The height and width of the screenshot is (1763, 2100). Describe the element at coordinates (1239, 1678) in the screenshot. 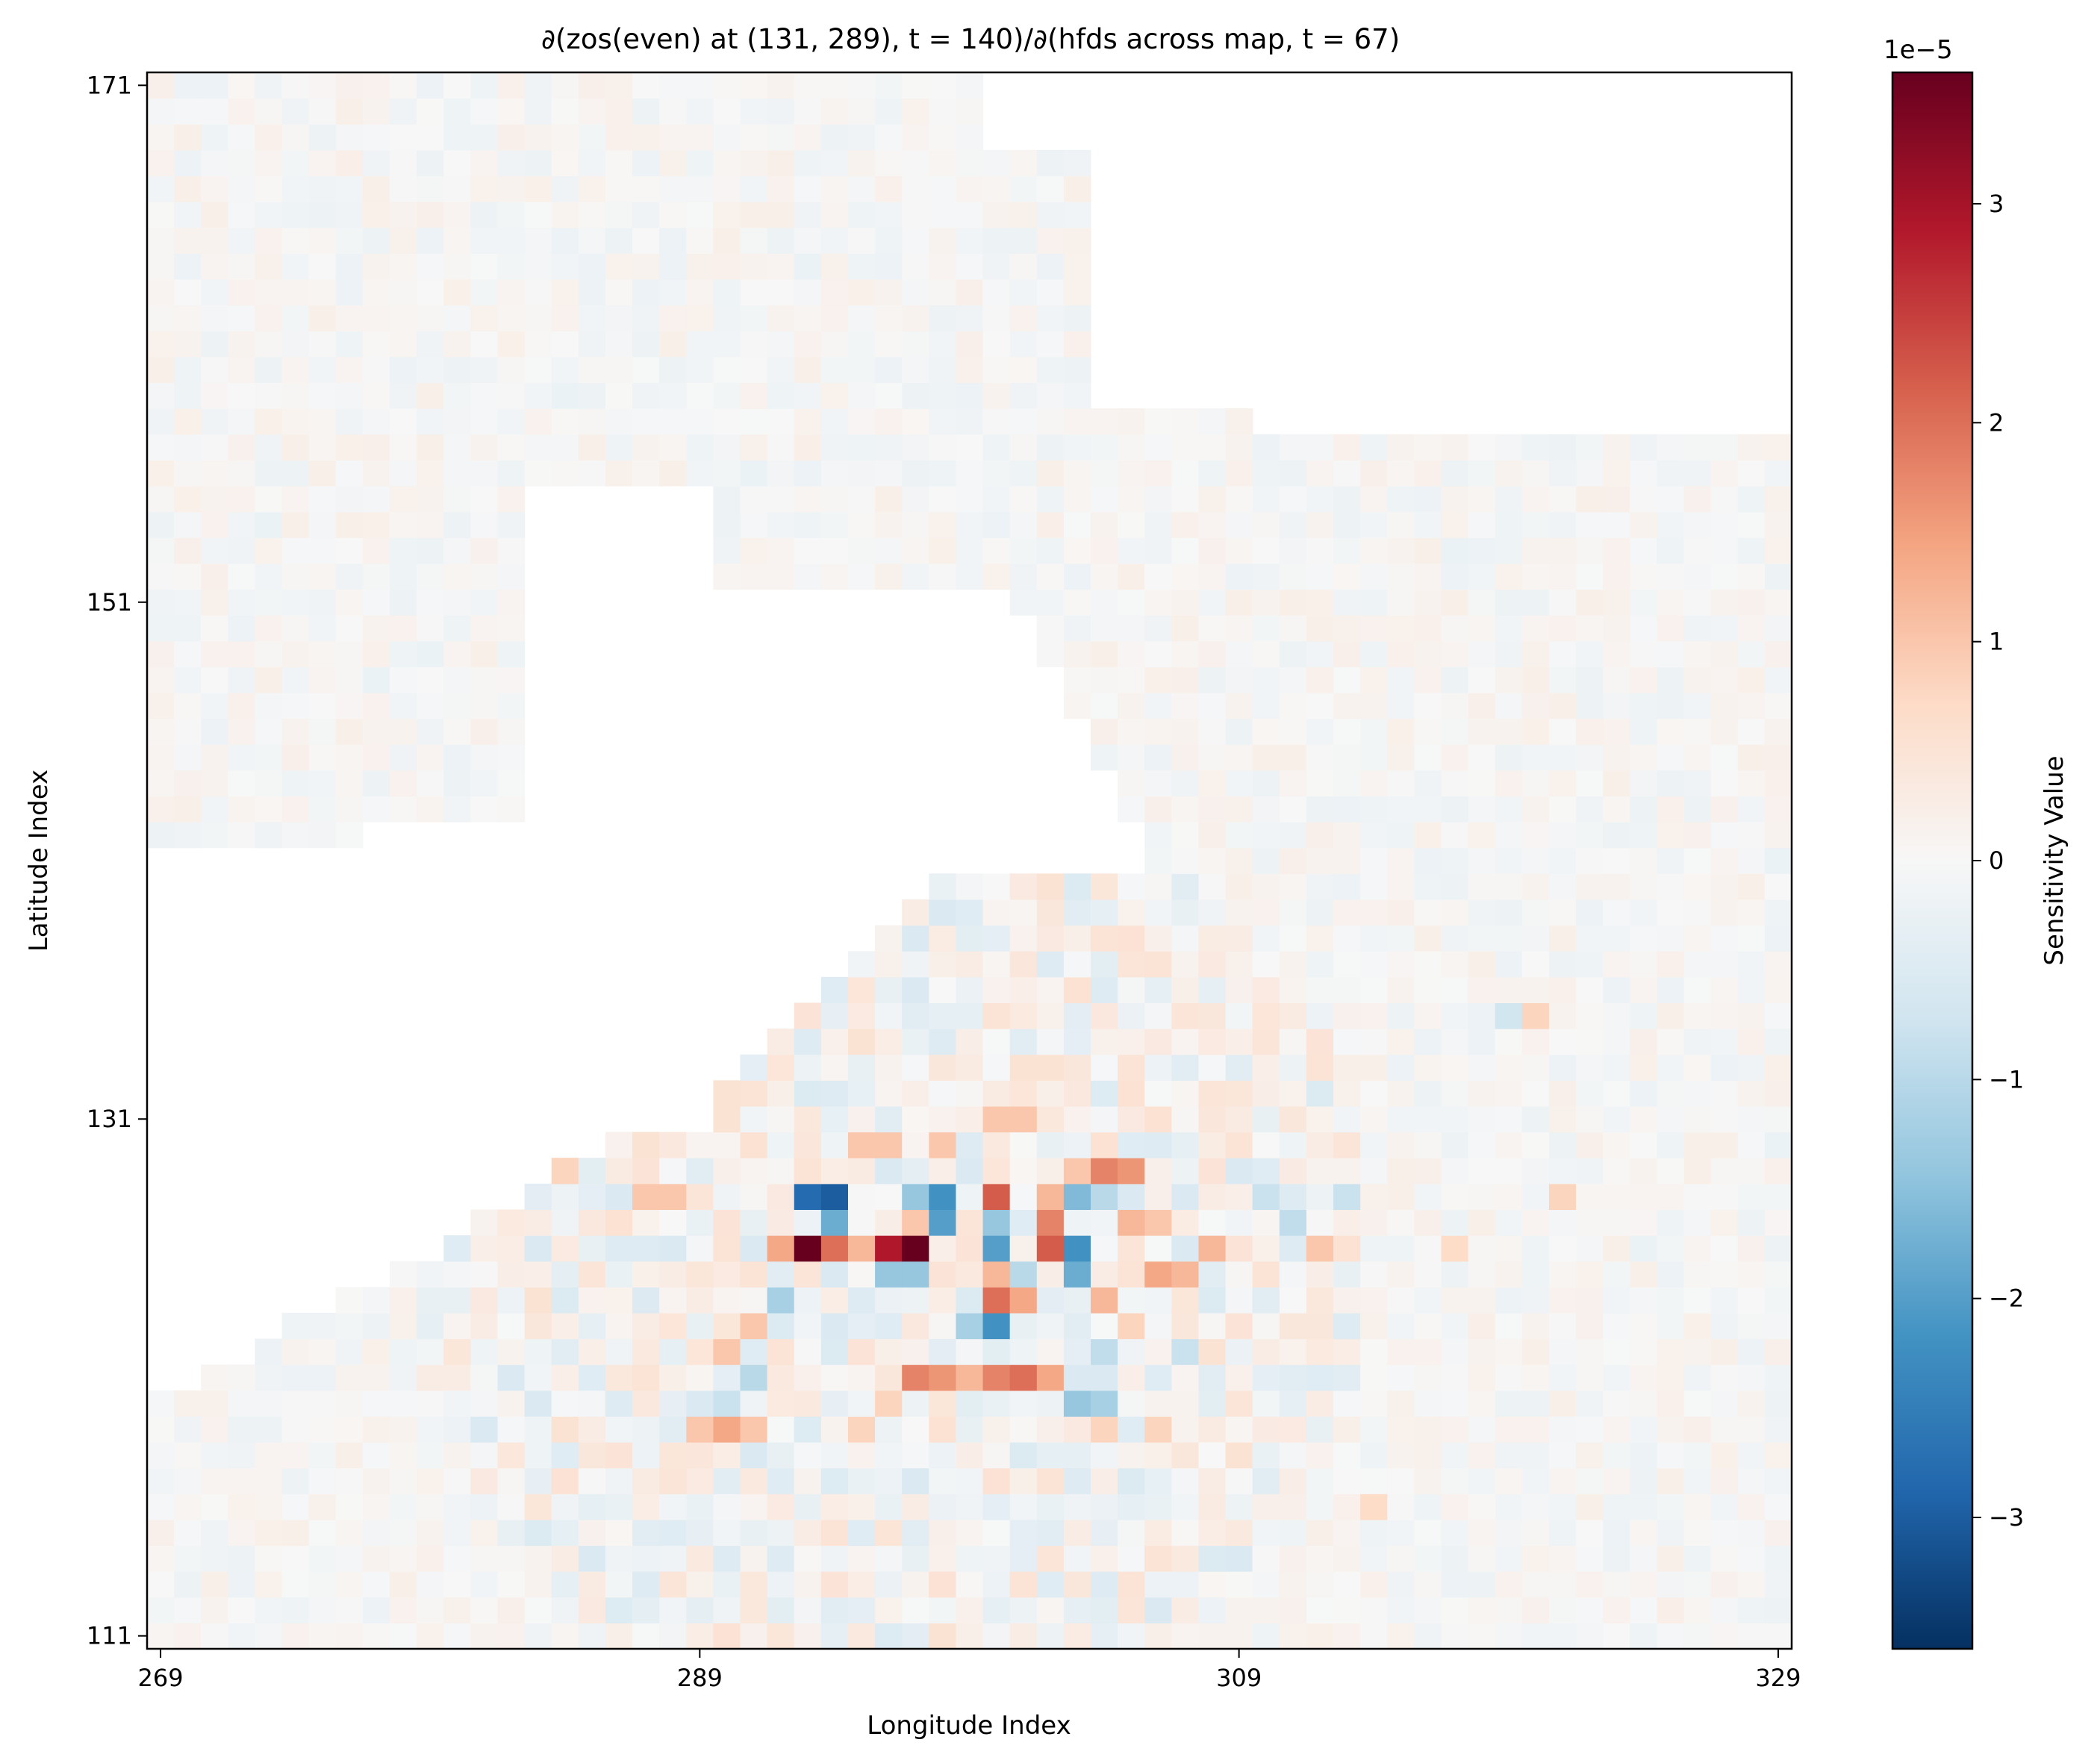

I see `x-tick-label: 309` at that location.